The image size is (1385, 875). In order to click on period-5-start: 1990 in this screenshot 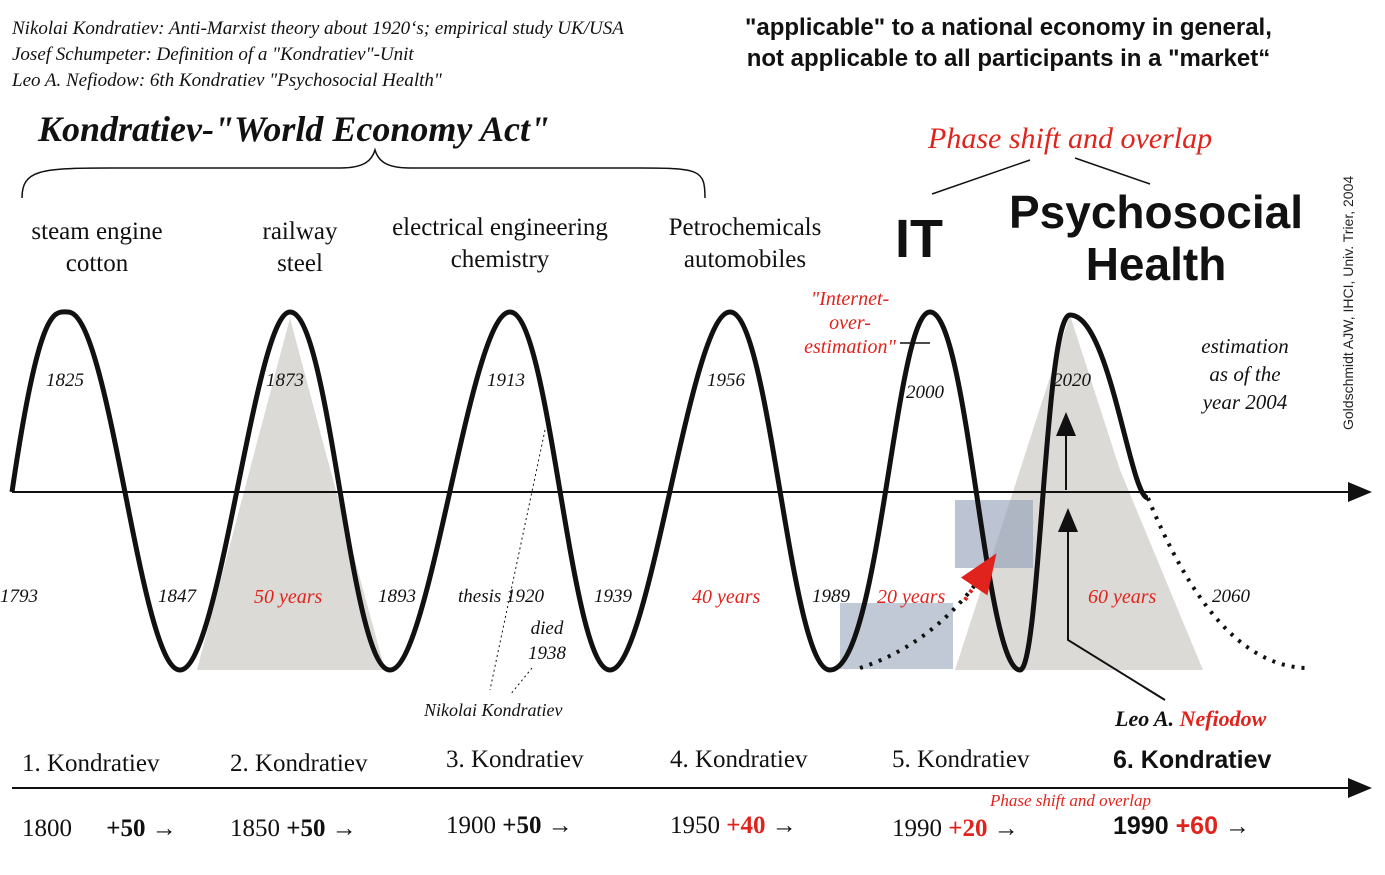, I will do `click(917, 828)`.